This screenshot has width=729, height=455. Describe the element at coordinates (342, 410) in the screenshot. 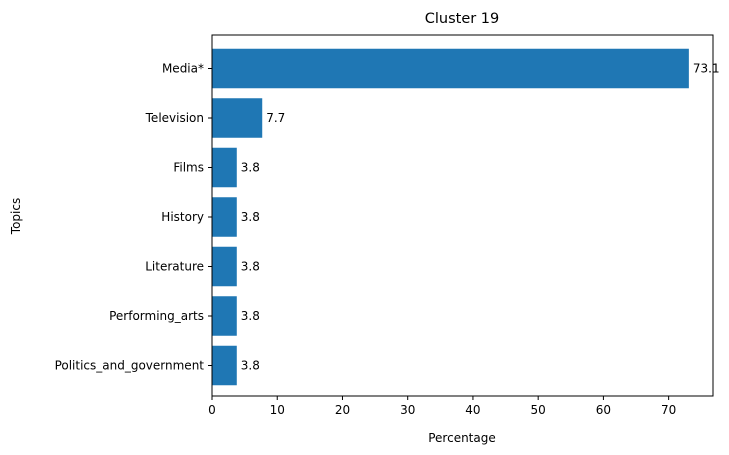

I see `x-tick-label: 20` at that location.